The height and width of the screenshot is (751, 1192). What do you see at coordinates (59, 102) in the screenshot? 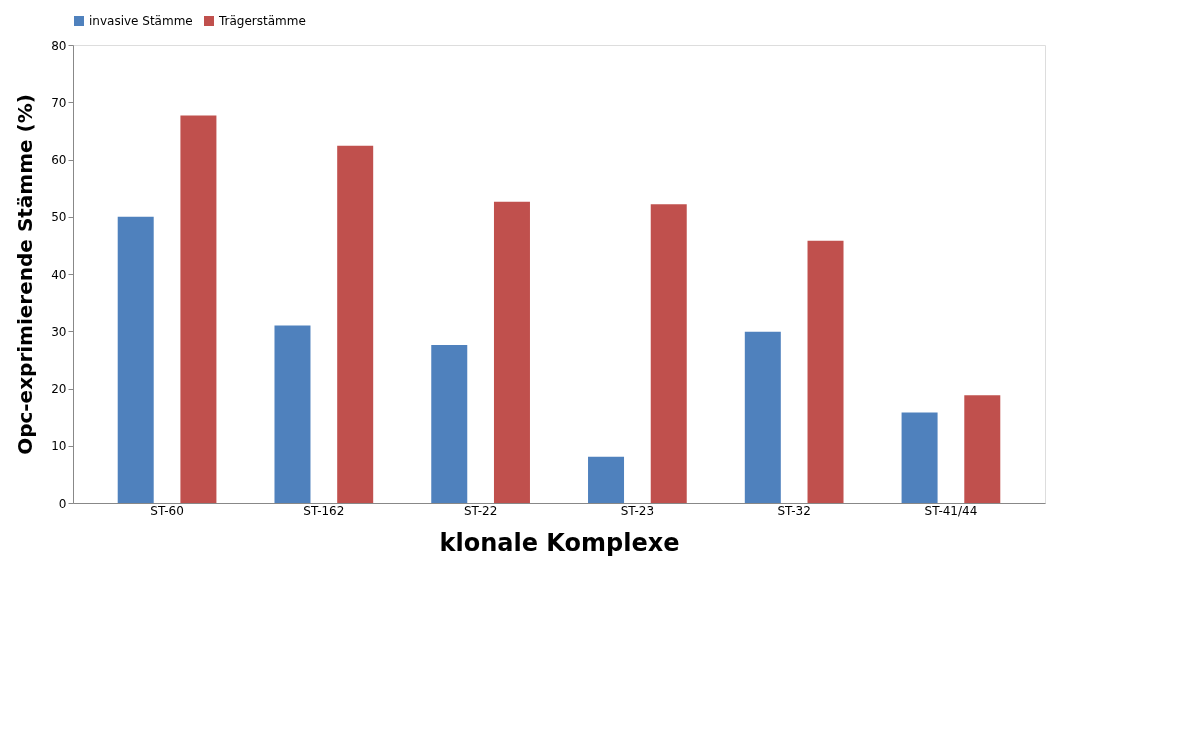
I see `y-tick-label: 70` at bounding box center [59, 102].